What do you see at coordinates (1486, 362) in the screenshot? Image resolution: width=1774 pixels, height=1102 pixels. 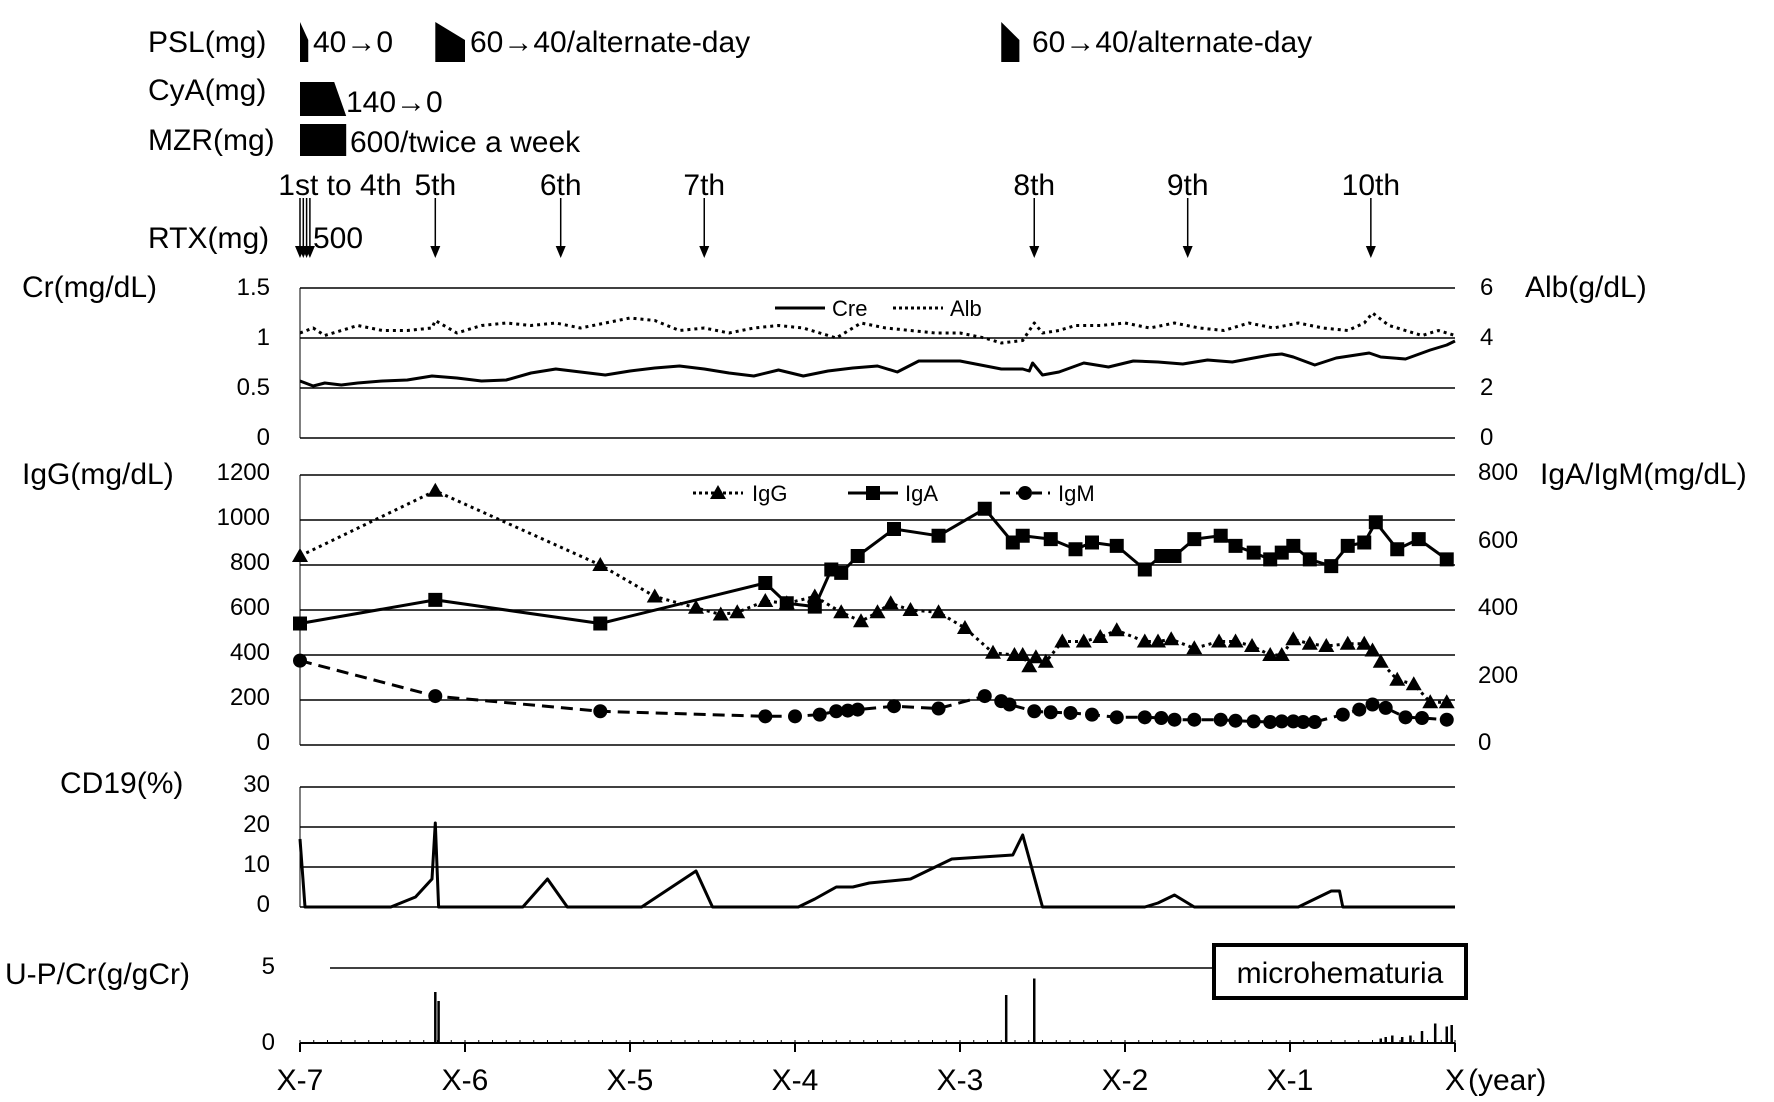 I see `alb-ytick-labels: 0 2 4 6` at bounding box center [1486, 362].